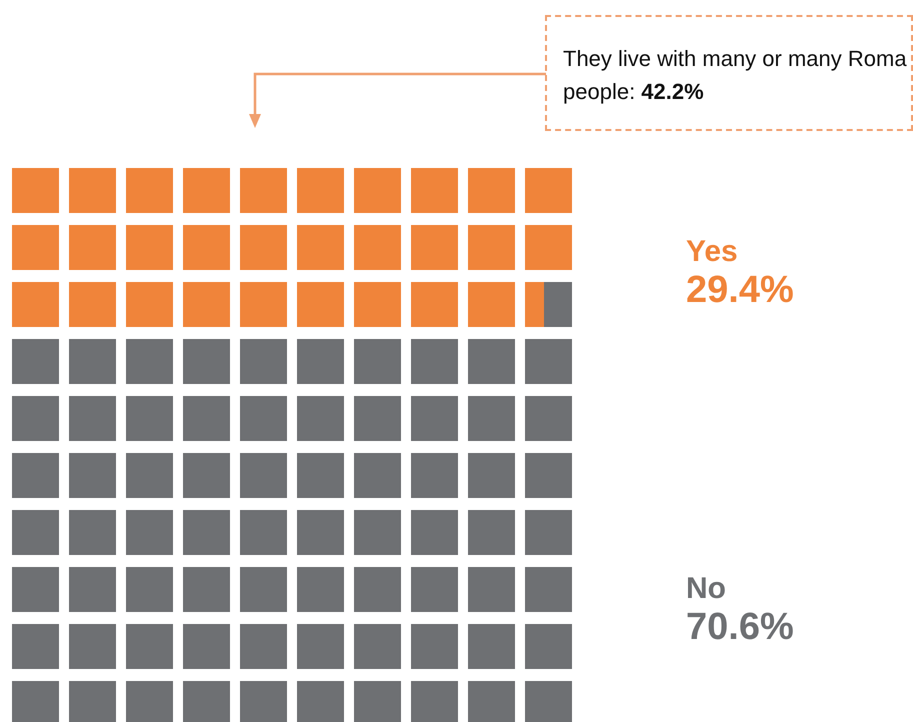  What do you see at coordinates (729, 73) in the screenshot?
I see `text: They live with many or many Roma people: 42.2%` at bounding box center [729, 73].